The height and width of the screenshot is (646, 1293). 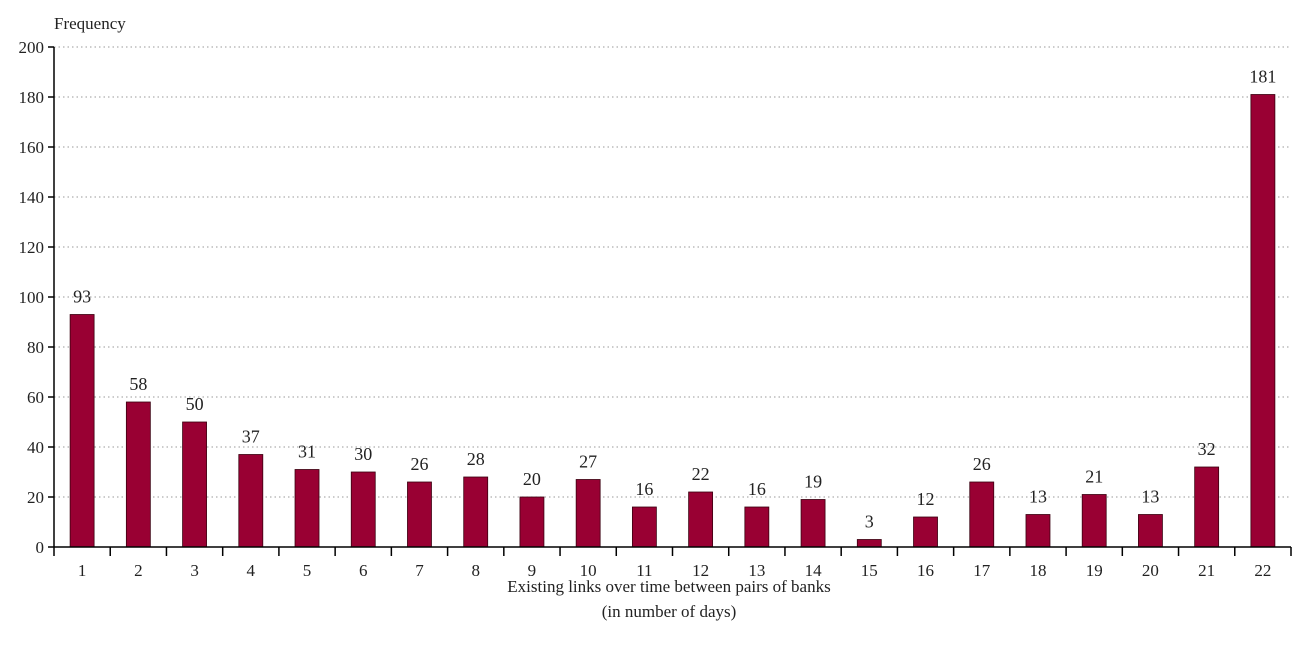 What do you see at coordinates (363, 454) in the screenshot?
I see `data-label-6: 30` at bounding box center [363, 454].